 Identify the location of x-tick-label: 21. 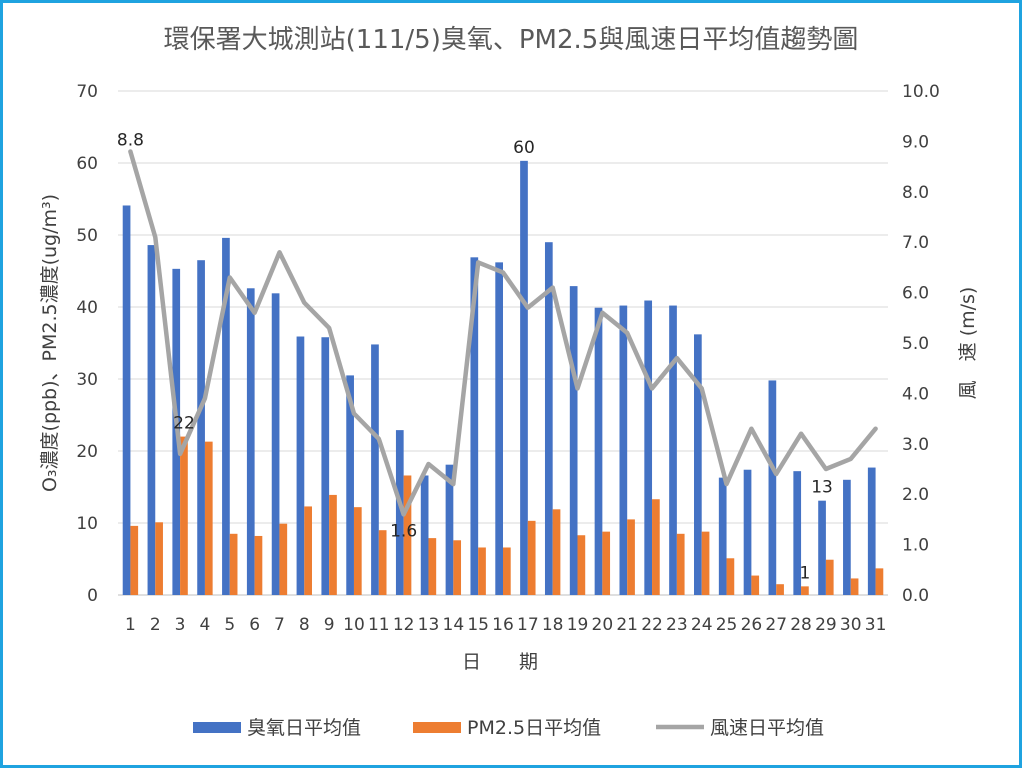
(627, 625).